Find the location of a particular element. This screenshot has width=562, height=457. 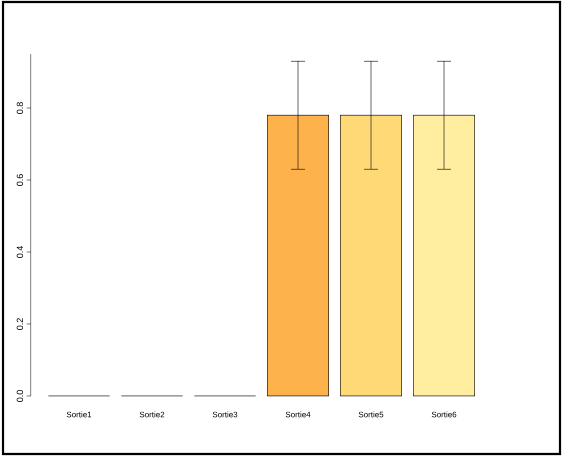

y-tick-label: 0.8 is located at coordinates (20, 108).